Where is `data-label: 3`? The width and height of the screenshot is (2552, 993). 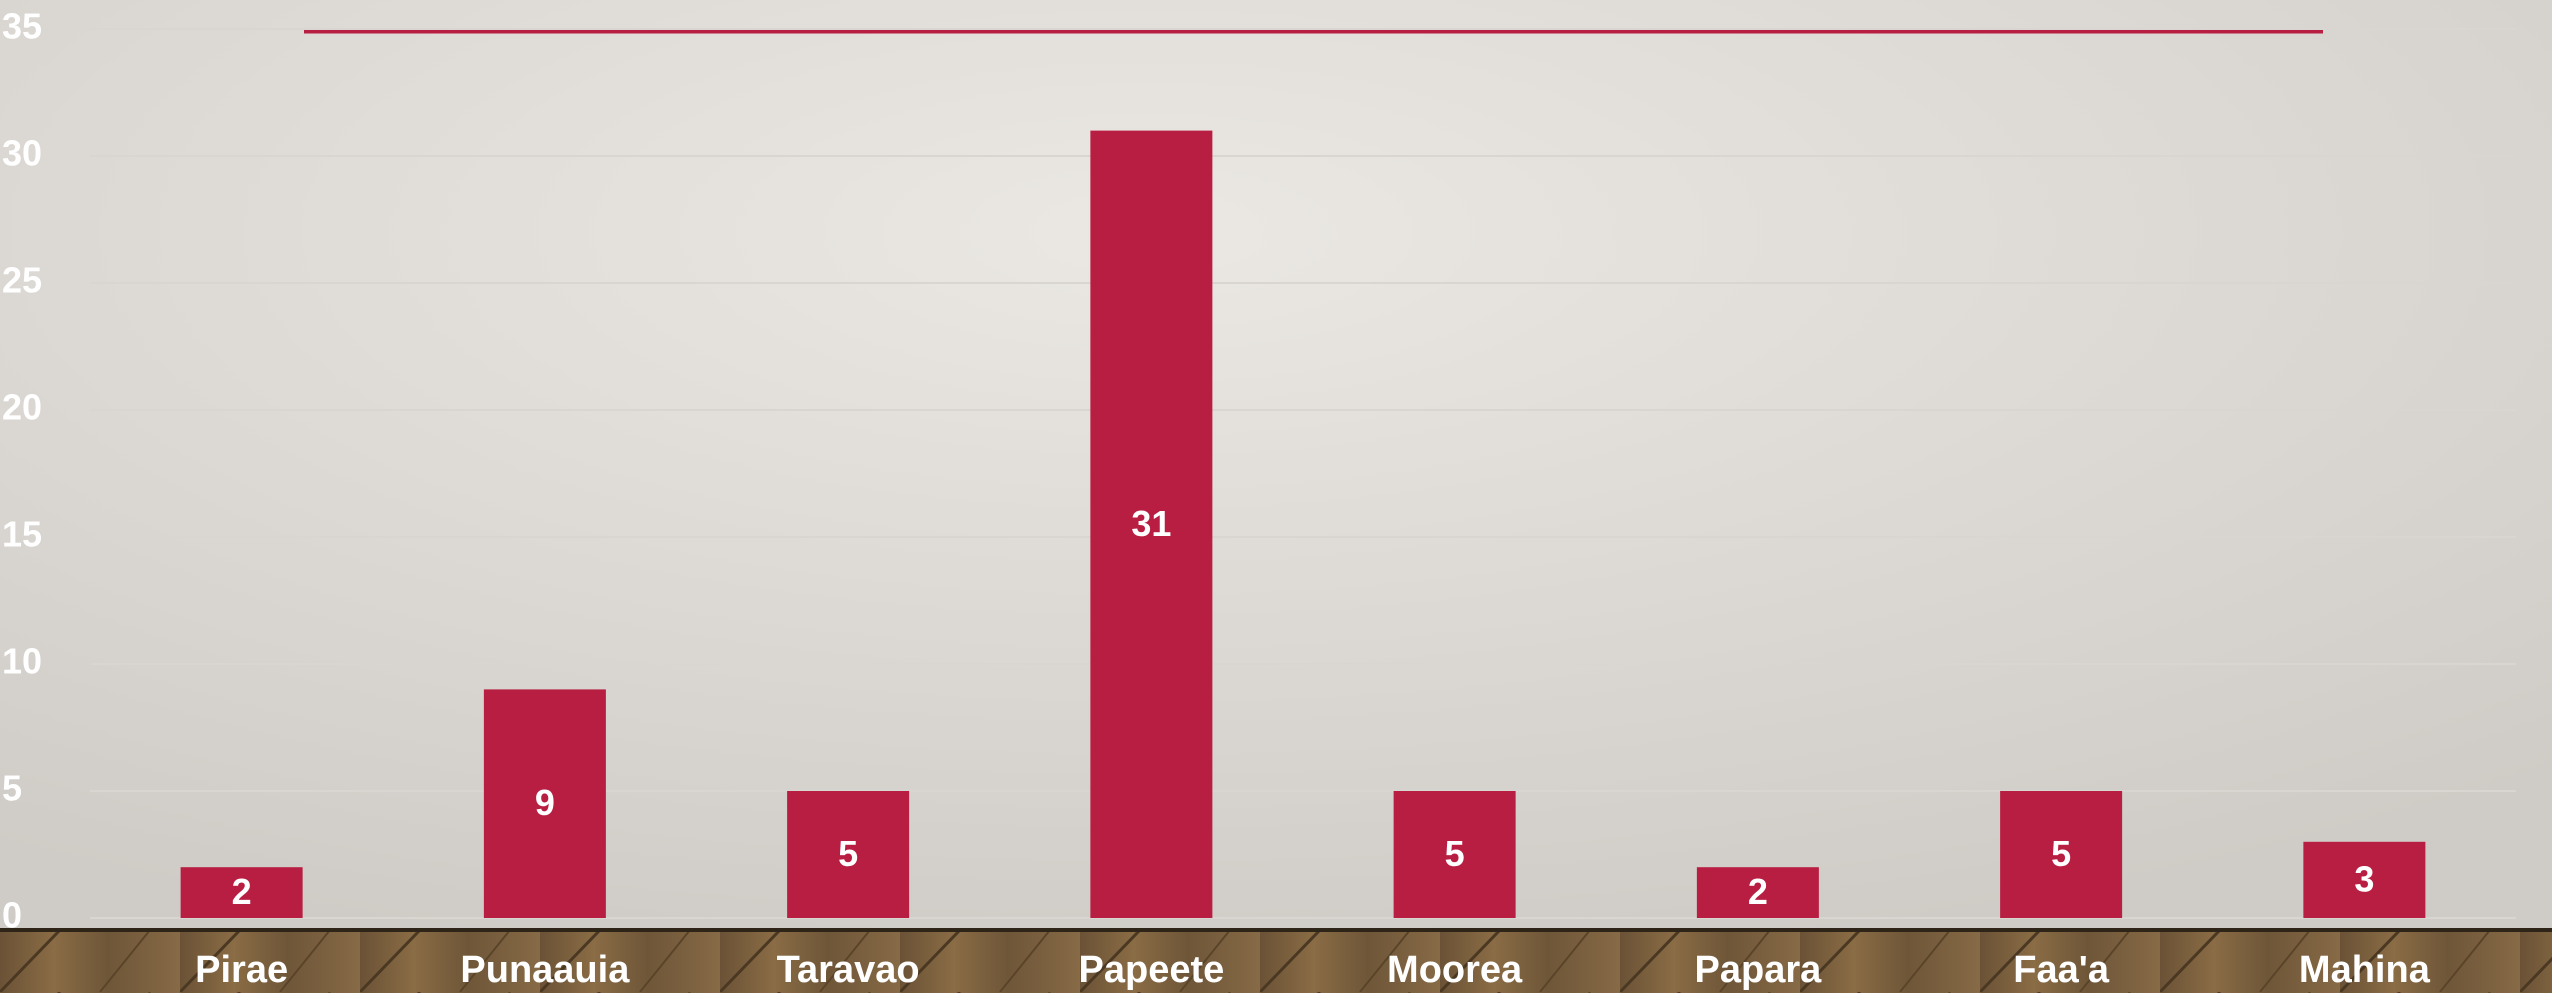
data-label: 3 is located at coordinates (2364, 878).